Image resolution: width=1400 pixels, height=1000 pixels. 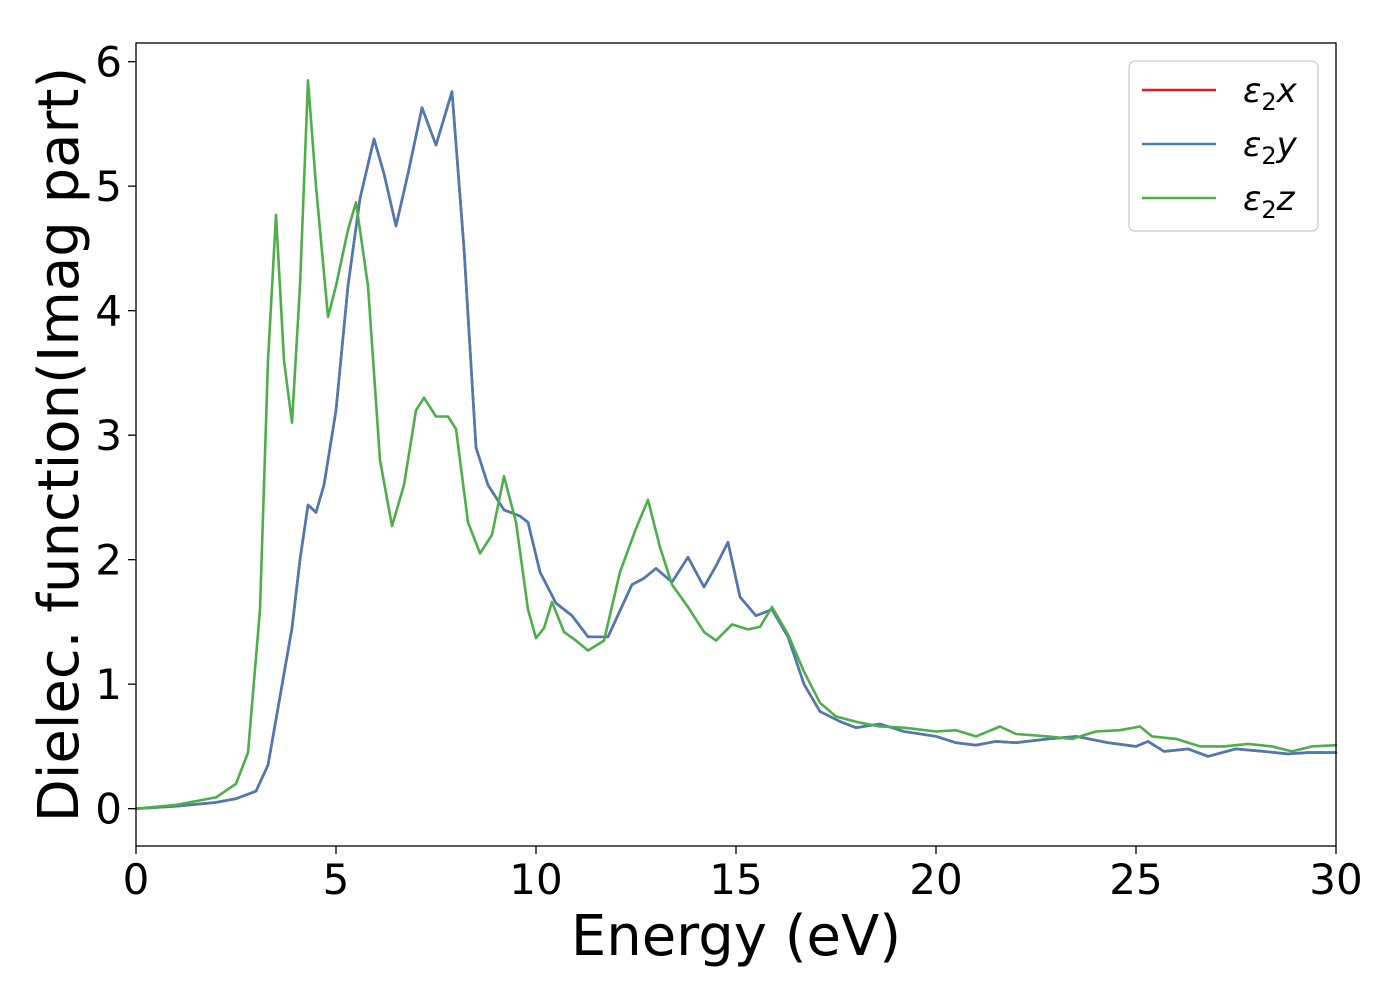 I want to click on x-axis-title: Energy (eV), so click(x=736, y=936).